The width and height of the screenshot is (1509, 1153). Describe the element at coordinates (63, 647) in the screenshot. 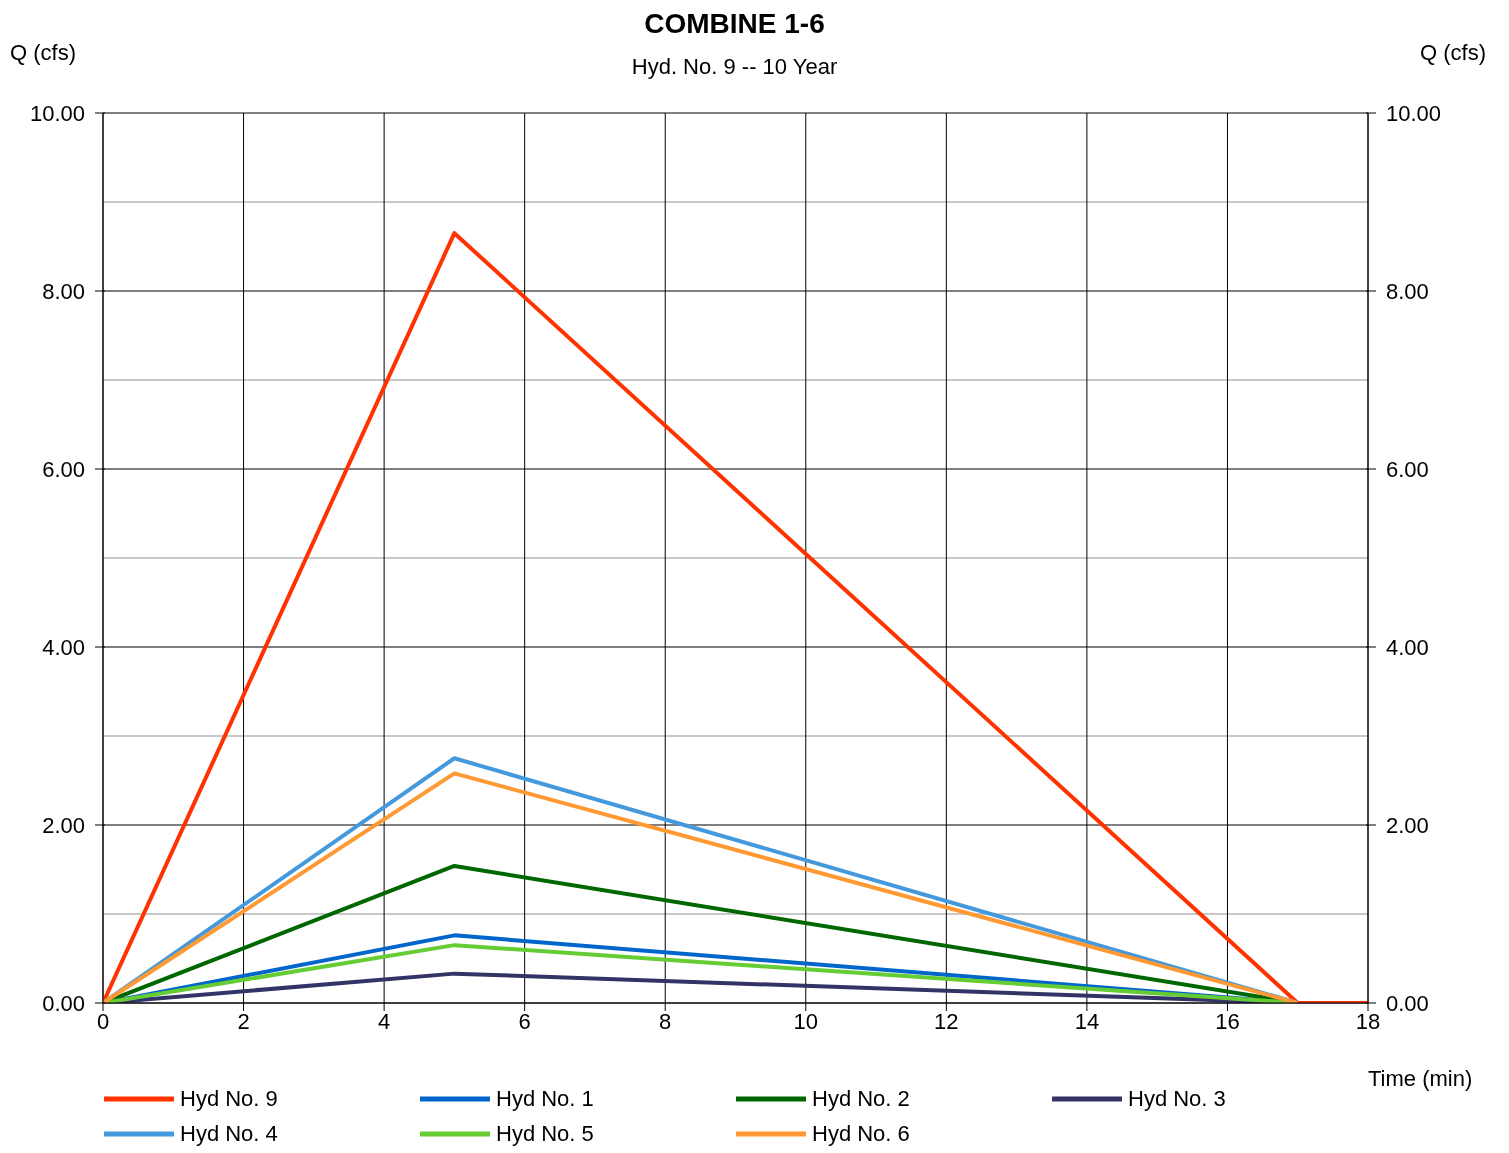

I see `y-tick-label: 4.00` at that location.